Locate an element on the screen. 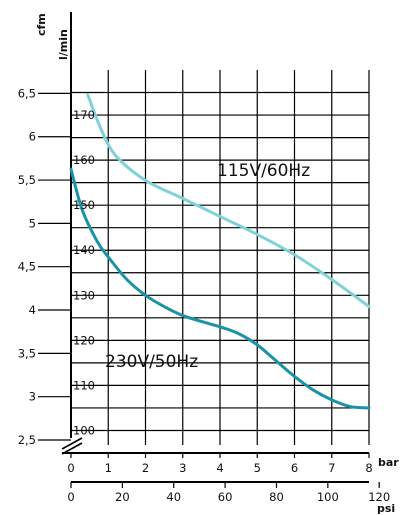  y2-tick-label: 3 is located at coordinates (32, 397).